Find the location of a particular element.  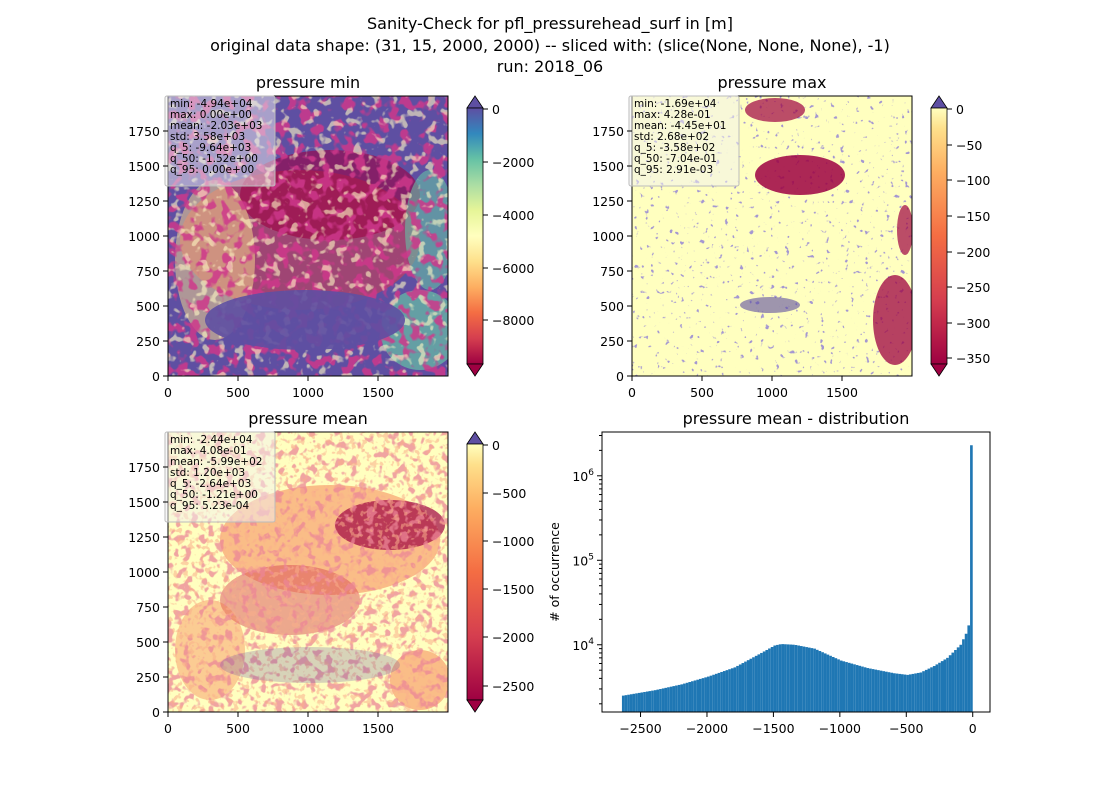

x-tick-label: −500 is located at coordinates (906, 728).